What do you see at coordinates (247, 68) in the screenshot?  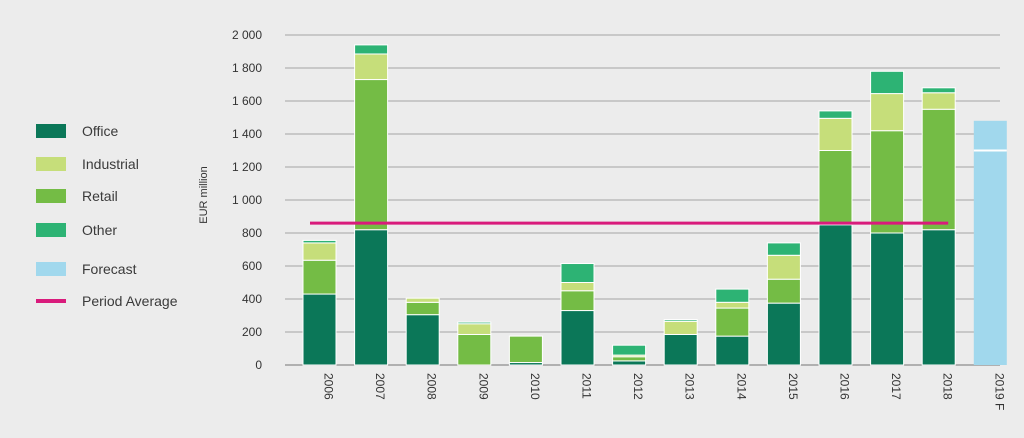 I see `y-tick-label: 1 800` at bounding box center [247, 68].